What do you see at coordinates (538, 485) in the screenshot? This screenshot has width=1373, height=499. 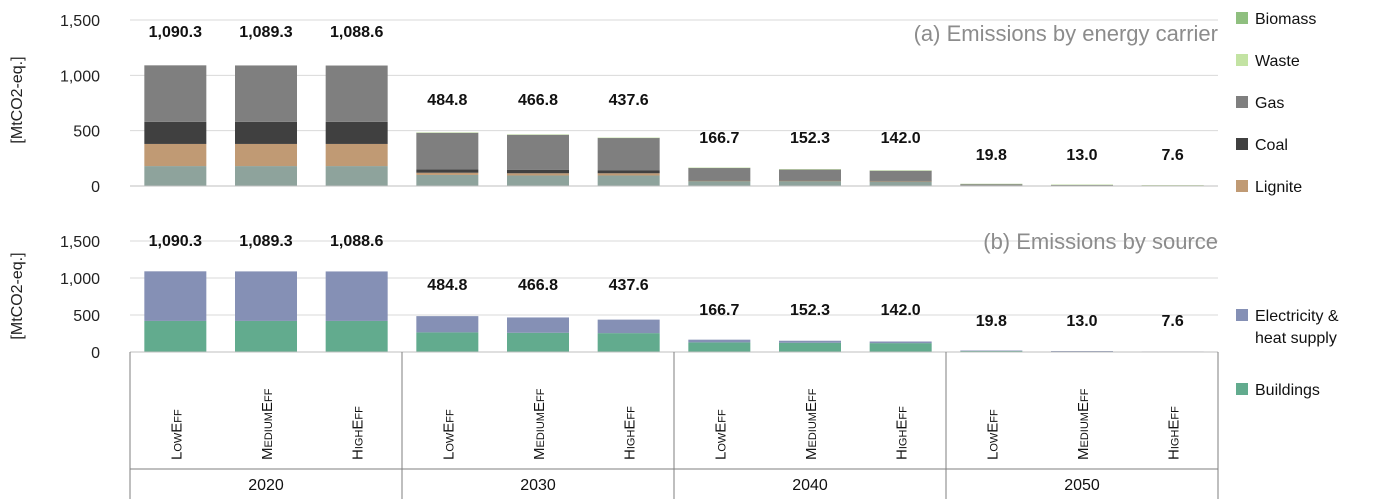 I see `year-group-label: 2030` at bounding box center [538, 485].